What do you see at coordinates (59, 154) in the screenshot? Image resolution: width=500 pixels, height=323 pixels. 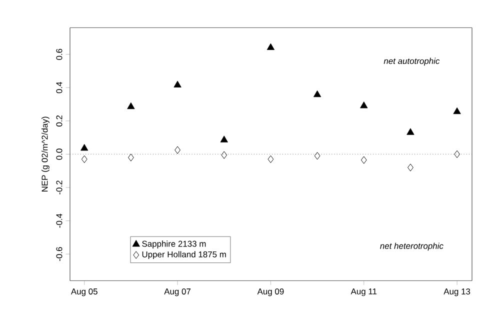 I see `y-tick-label: 0.0` at bounding box center [59, 154].